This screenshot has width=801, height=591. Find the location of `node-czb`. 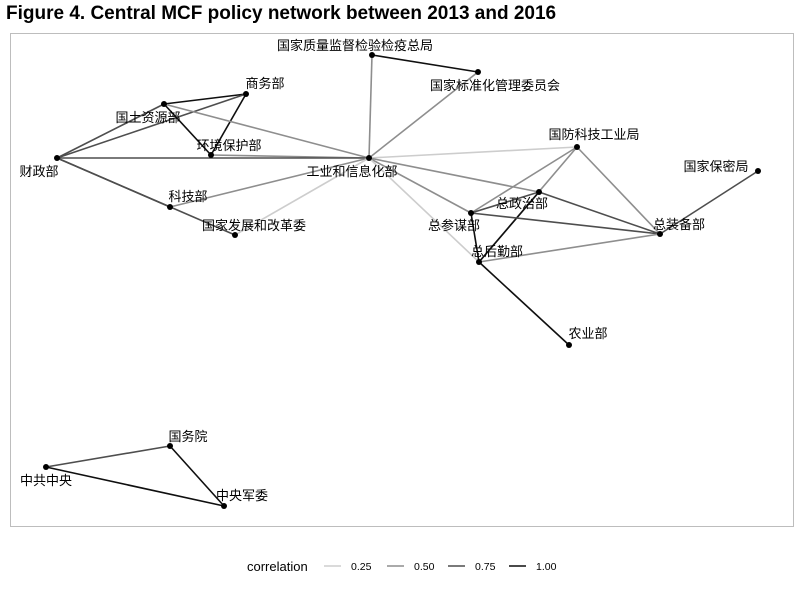

node-czb is located at coordinates (57, 158).